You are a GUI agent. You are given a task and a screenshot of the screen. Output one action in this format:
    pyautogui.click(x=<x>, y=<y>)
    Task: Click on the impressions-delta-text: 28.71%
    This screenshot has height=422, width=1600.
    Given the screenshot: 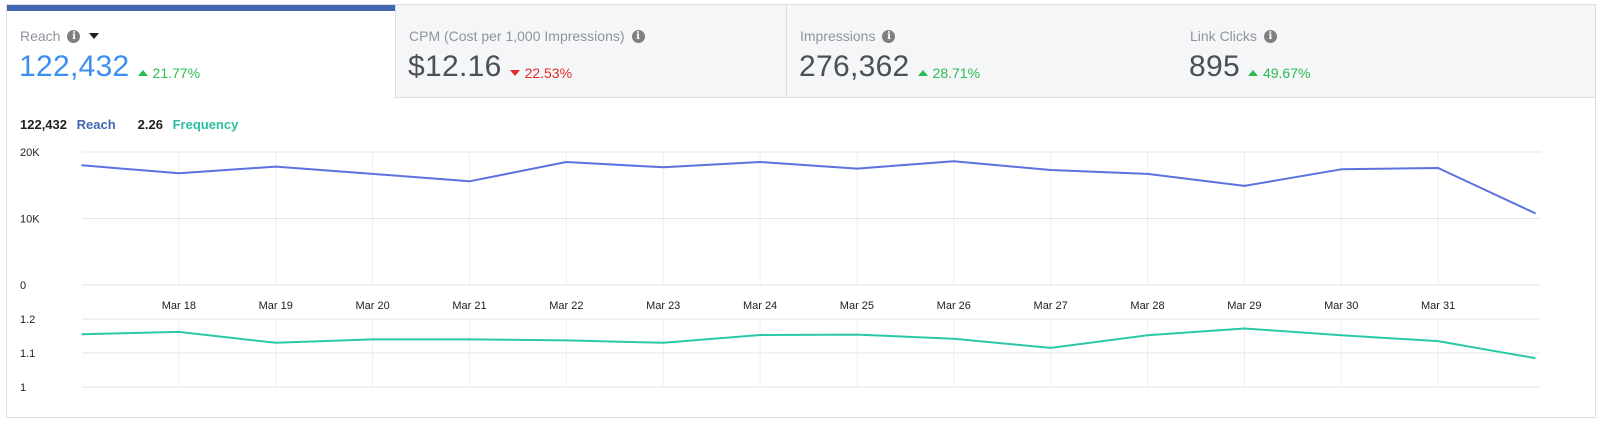 What is the action you would take?
    pyautogui.click(x=956, y=73)
    